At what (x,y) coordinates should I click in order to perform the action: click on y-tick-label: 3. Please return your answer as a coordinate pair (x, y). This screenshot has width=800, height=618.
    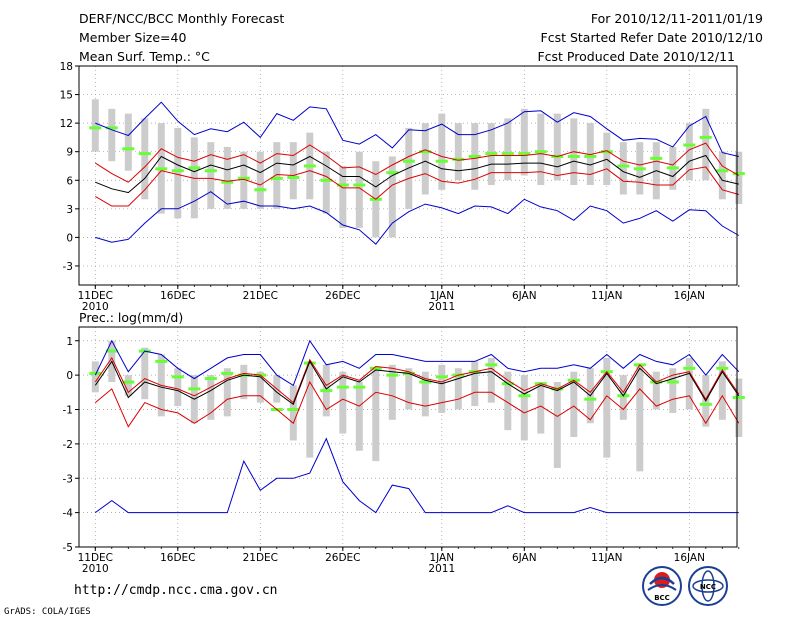
    Looking at the image, I should click on (69, 210).